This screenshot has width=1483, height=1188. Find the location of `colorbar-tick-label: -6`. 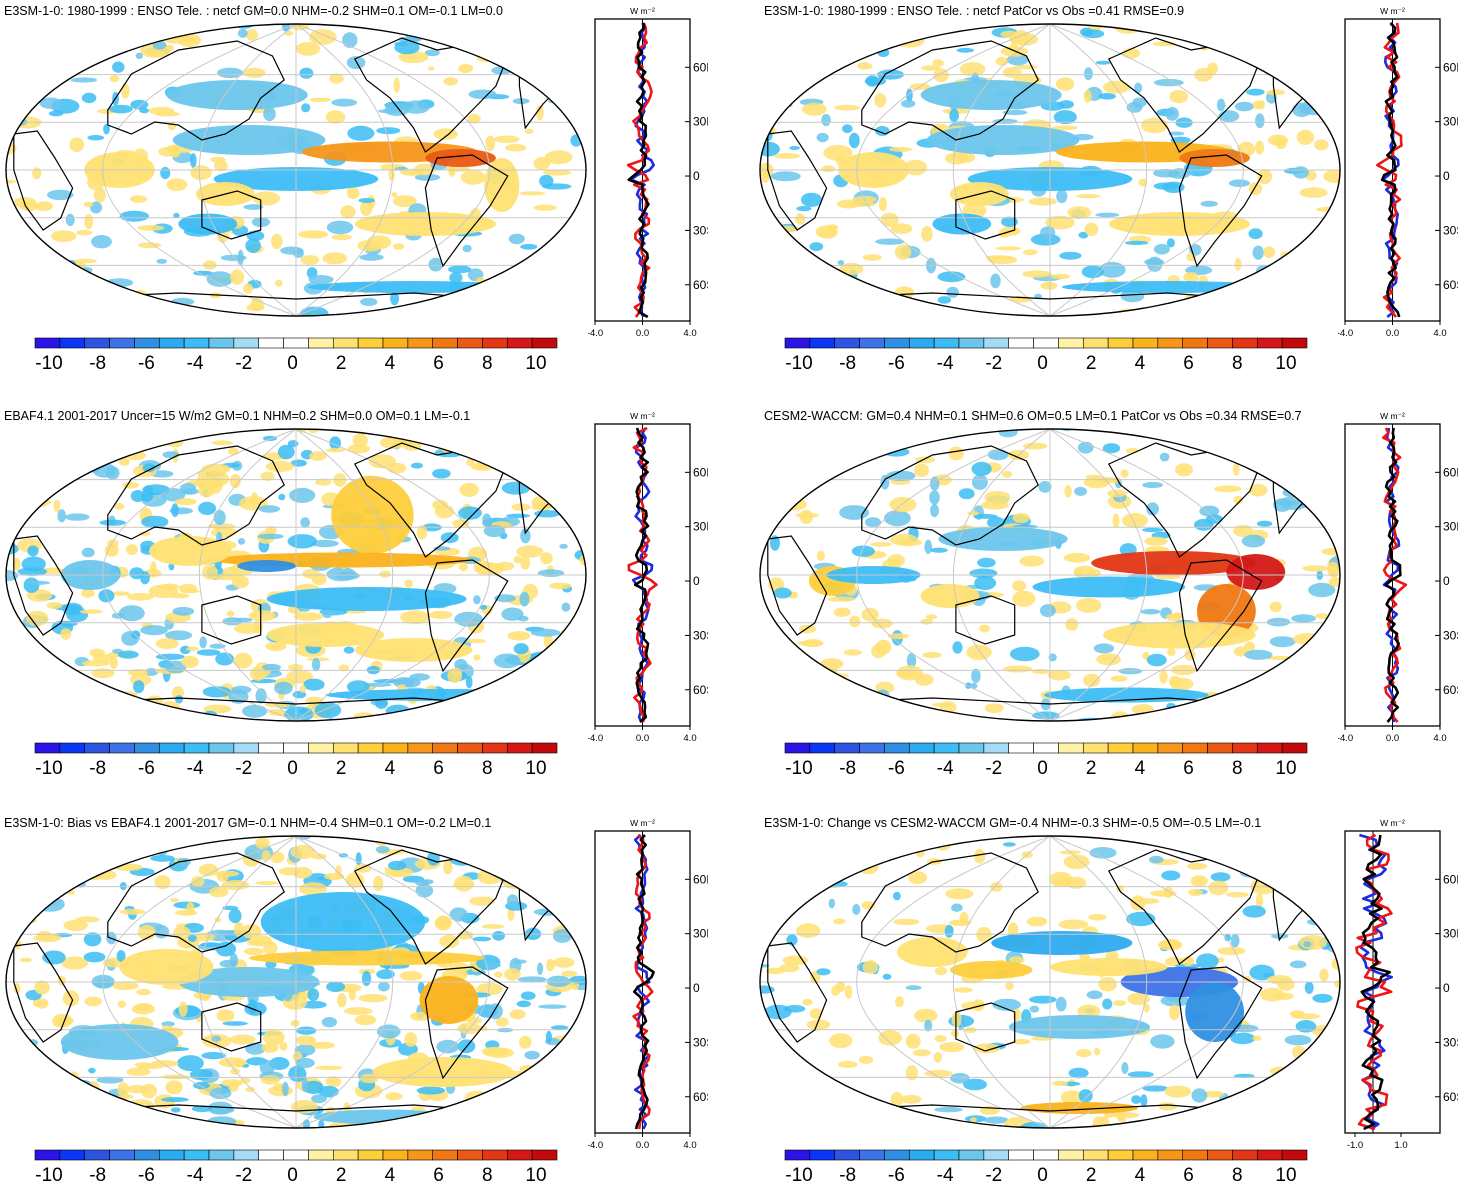

colorbar-tick-label: -6 is located at coordinates (896, 768).